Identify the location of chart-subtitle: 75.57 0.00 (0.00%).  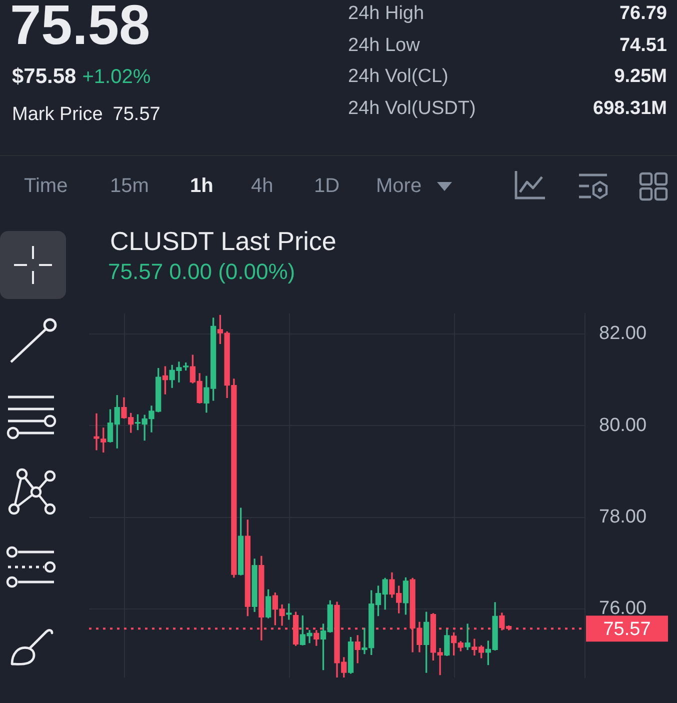
(202, 272).